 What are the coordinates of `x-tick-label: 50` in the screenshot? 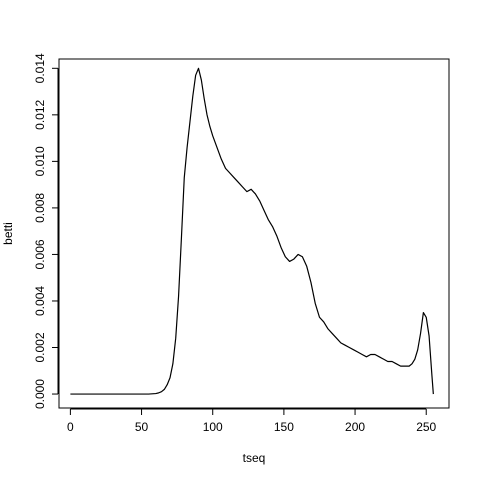 It's located at (142, 427).